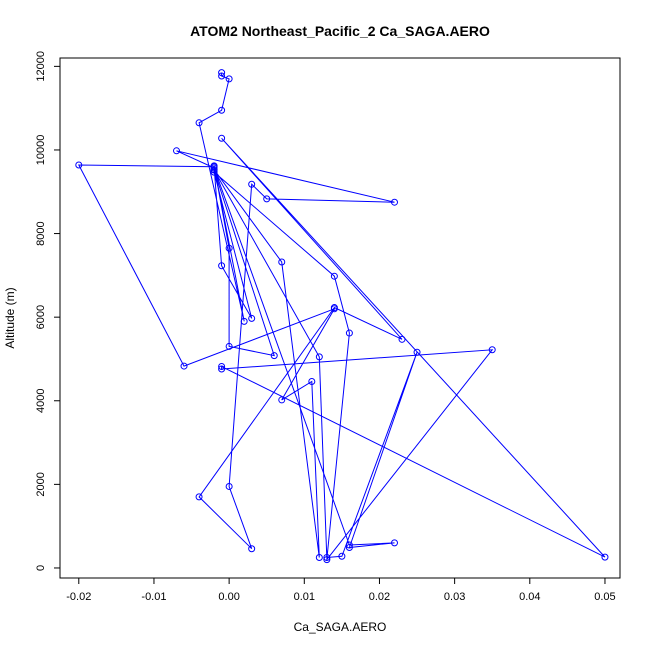 The image size is (650, 650). Describe the element at coordinates (379, 597) in the screenshot. I see `x-tick-label: 0.02` at that location.